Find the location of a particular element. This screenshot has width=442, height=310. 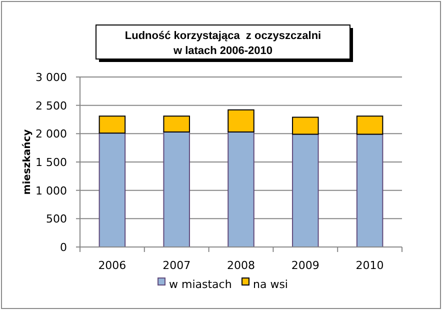

x-tick-label: 2010 is located at coordinates (370, 265).